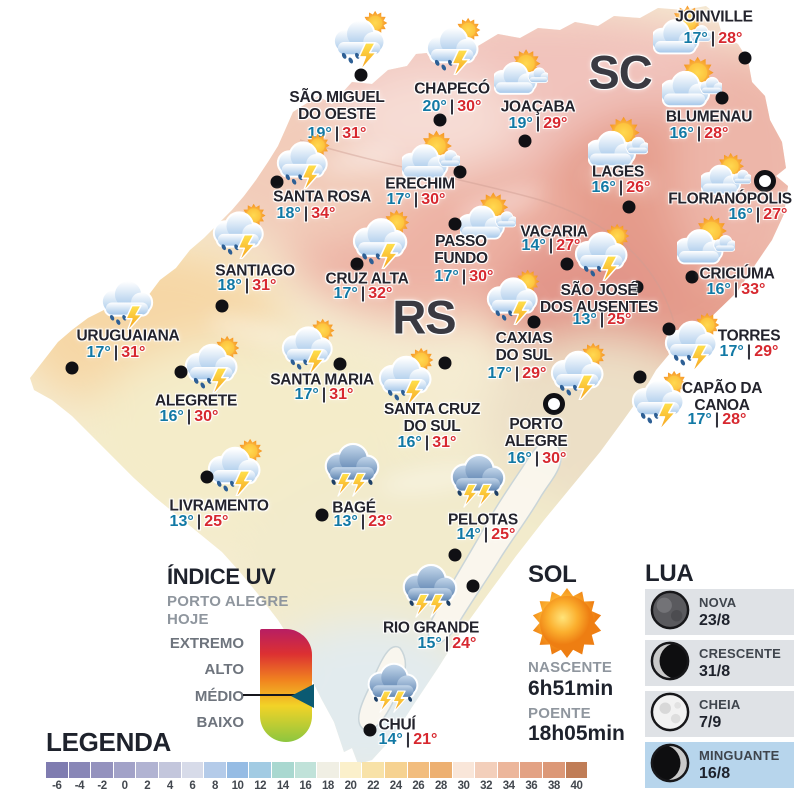  I want to click on santa-rosa-marker, so click(277, 182).